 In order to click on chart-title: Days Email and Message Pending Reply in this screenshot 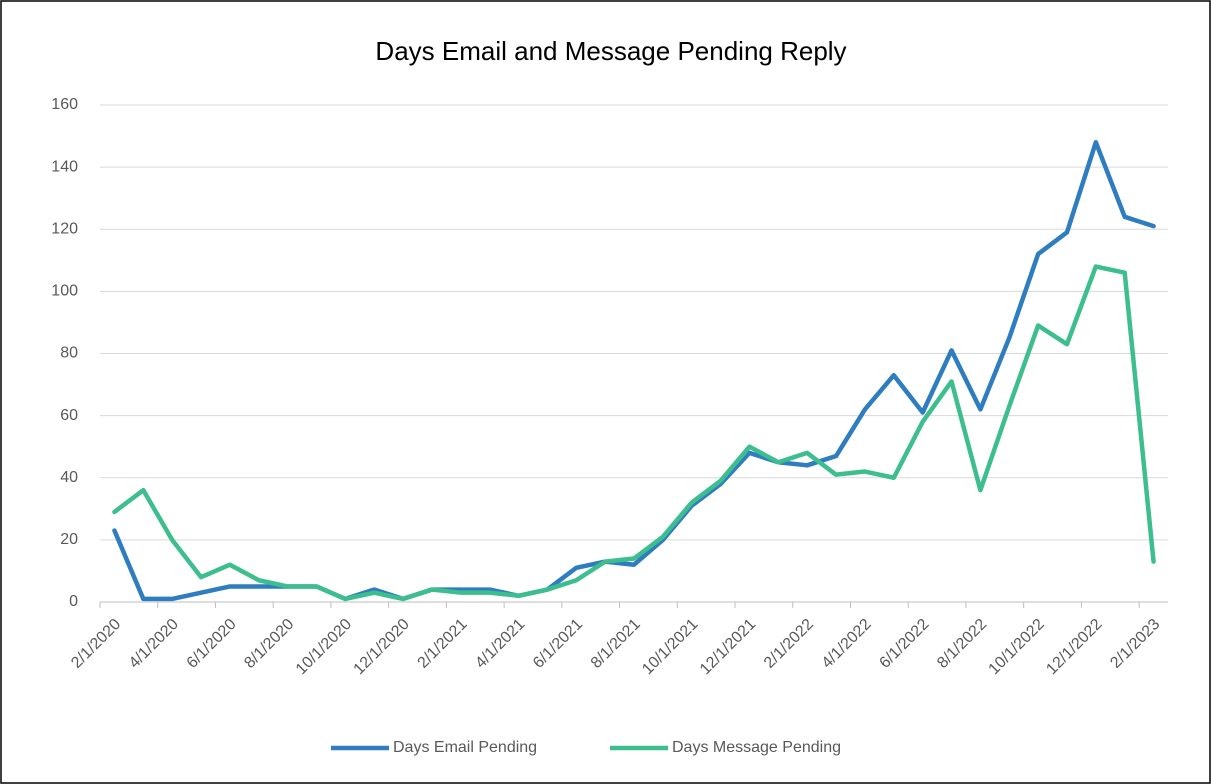, I will do `click(610, 51)`.